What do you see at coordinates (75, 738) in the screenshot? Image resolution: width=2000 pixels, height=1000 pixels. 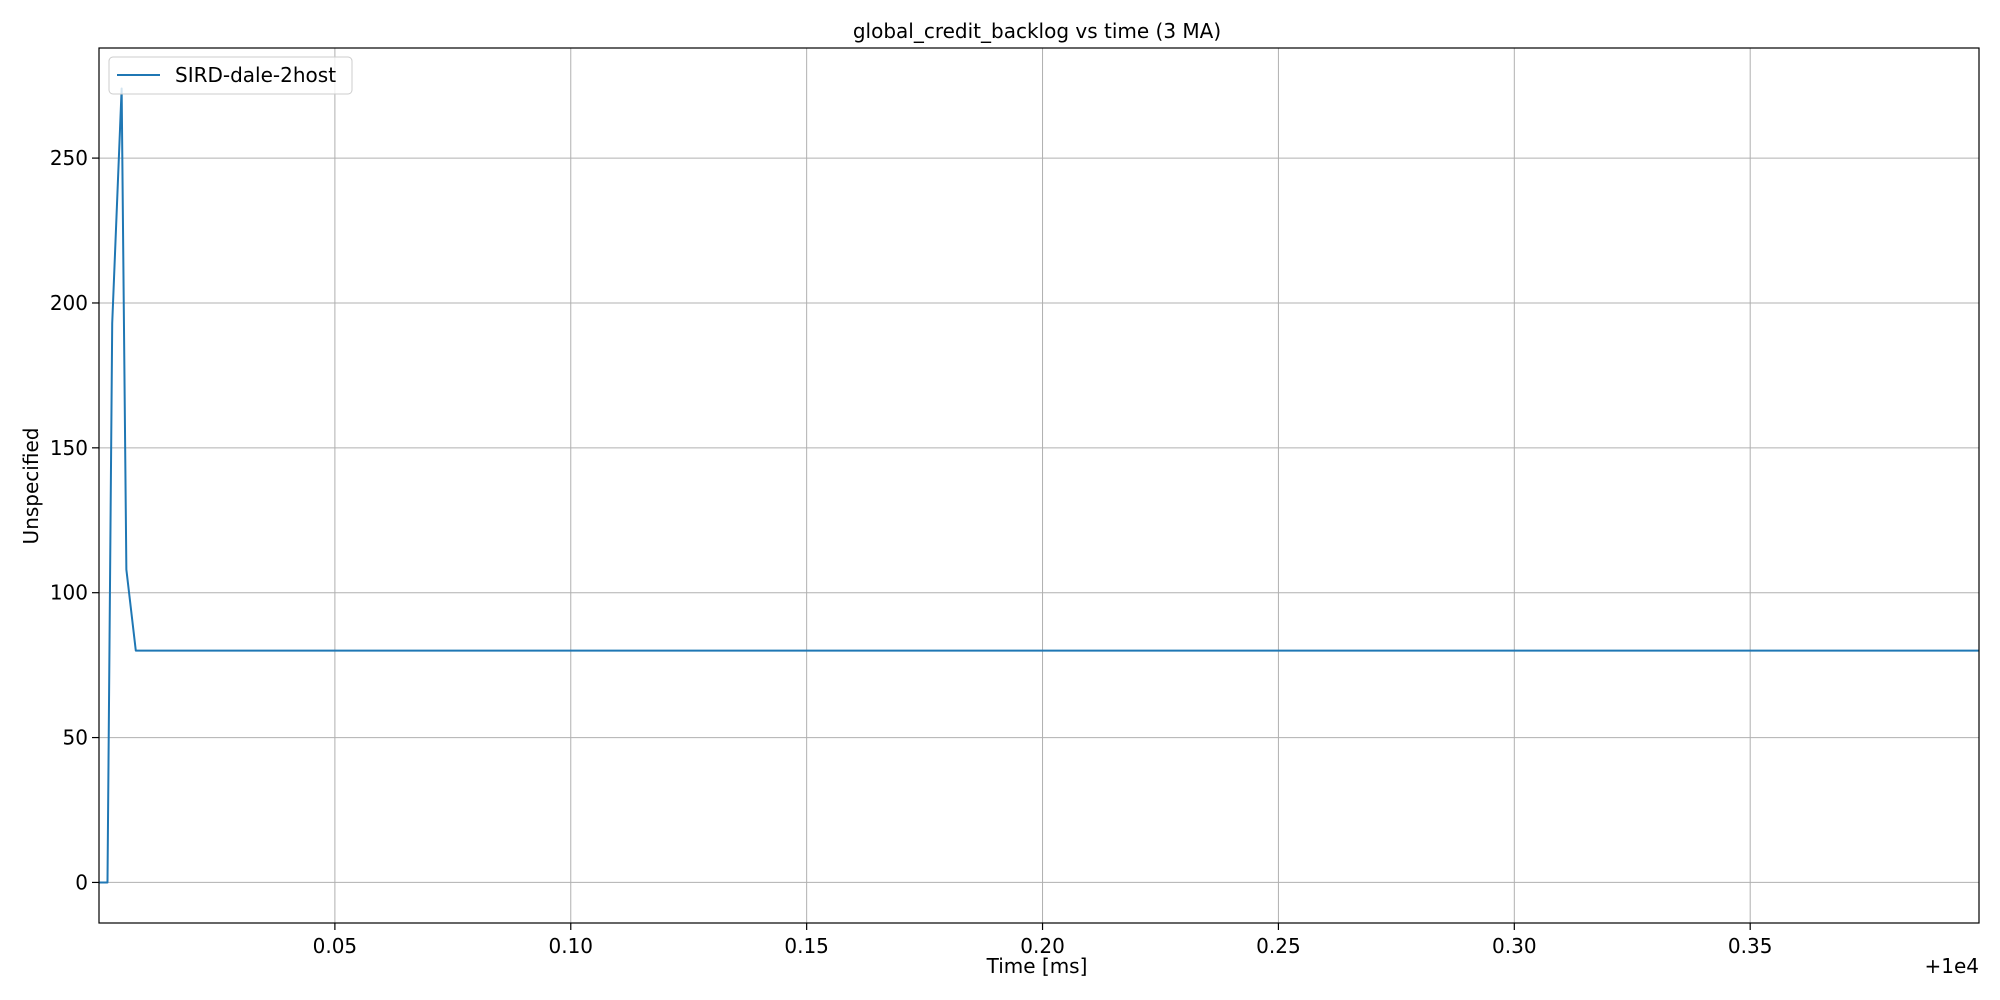 I see `y-tick-label: 50` at bounding box center [75, 738].